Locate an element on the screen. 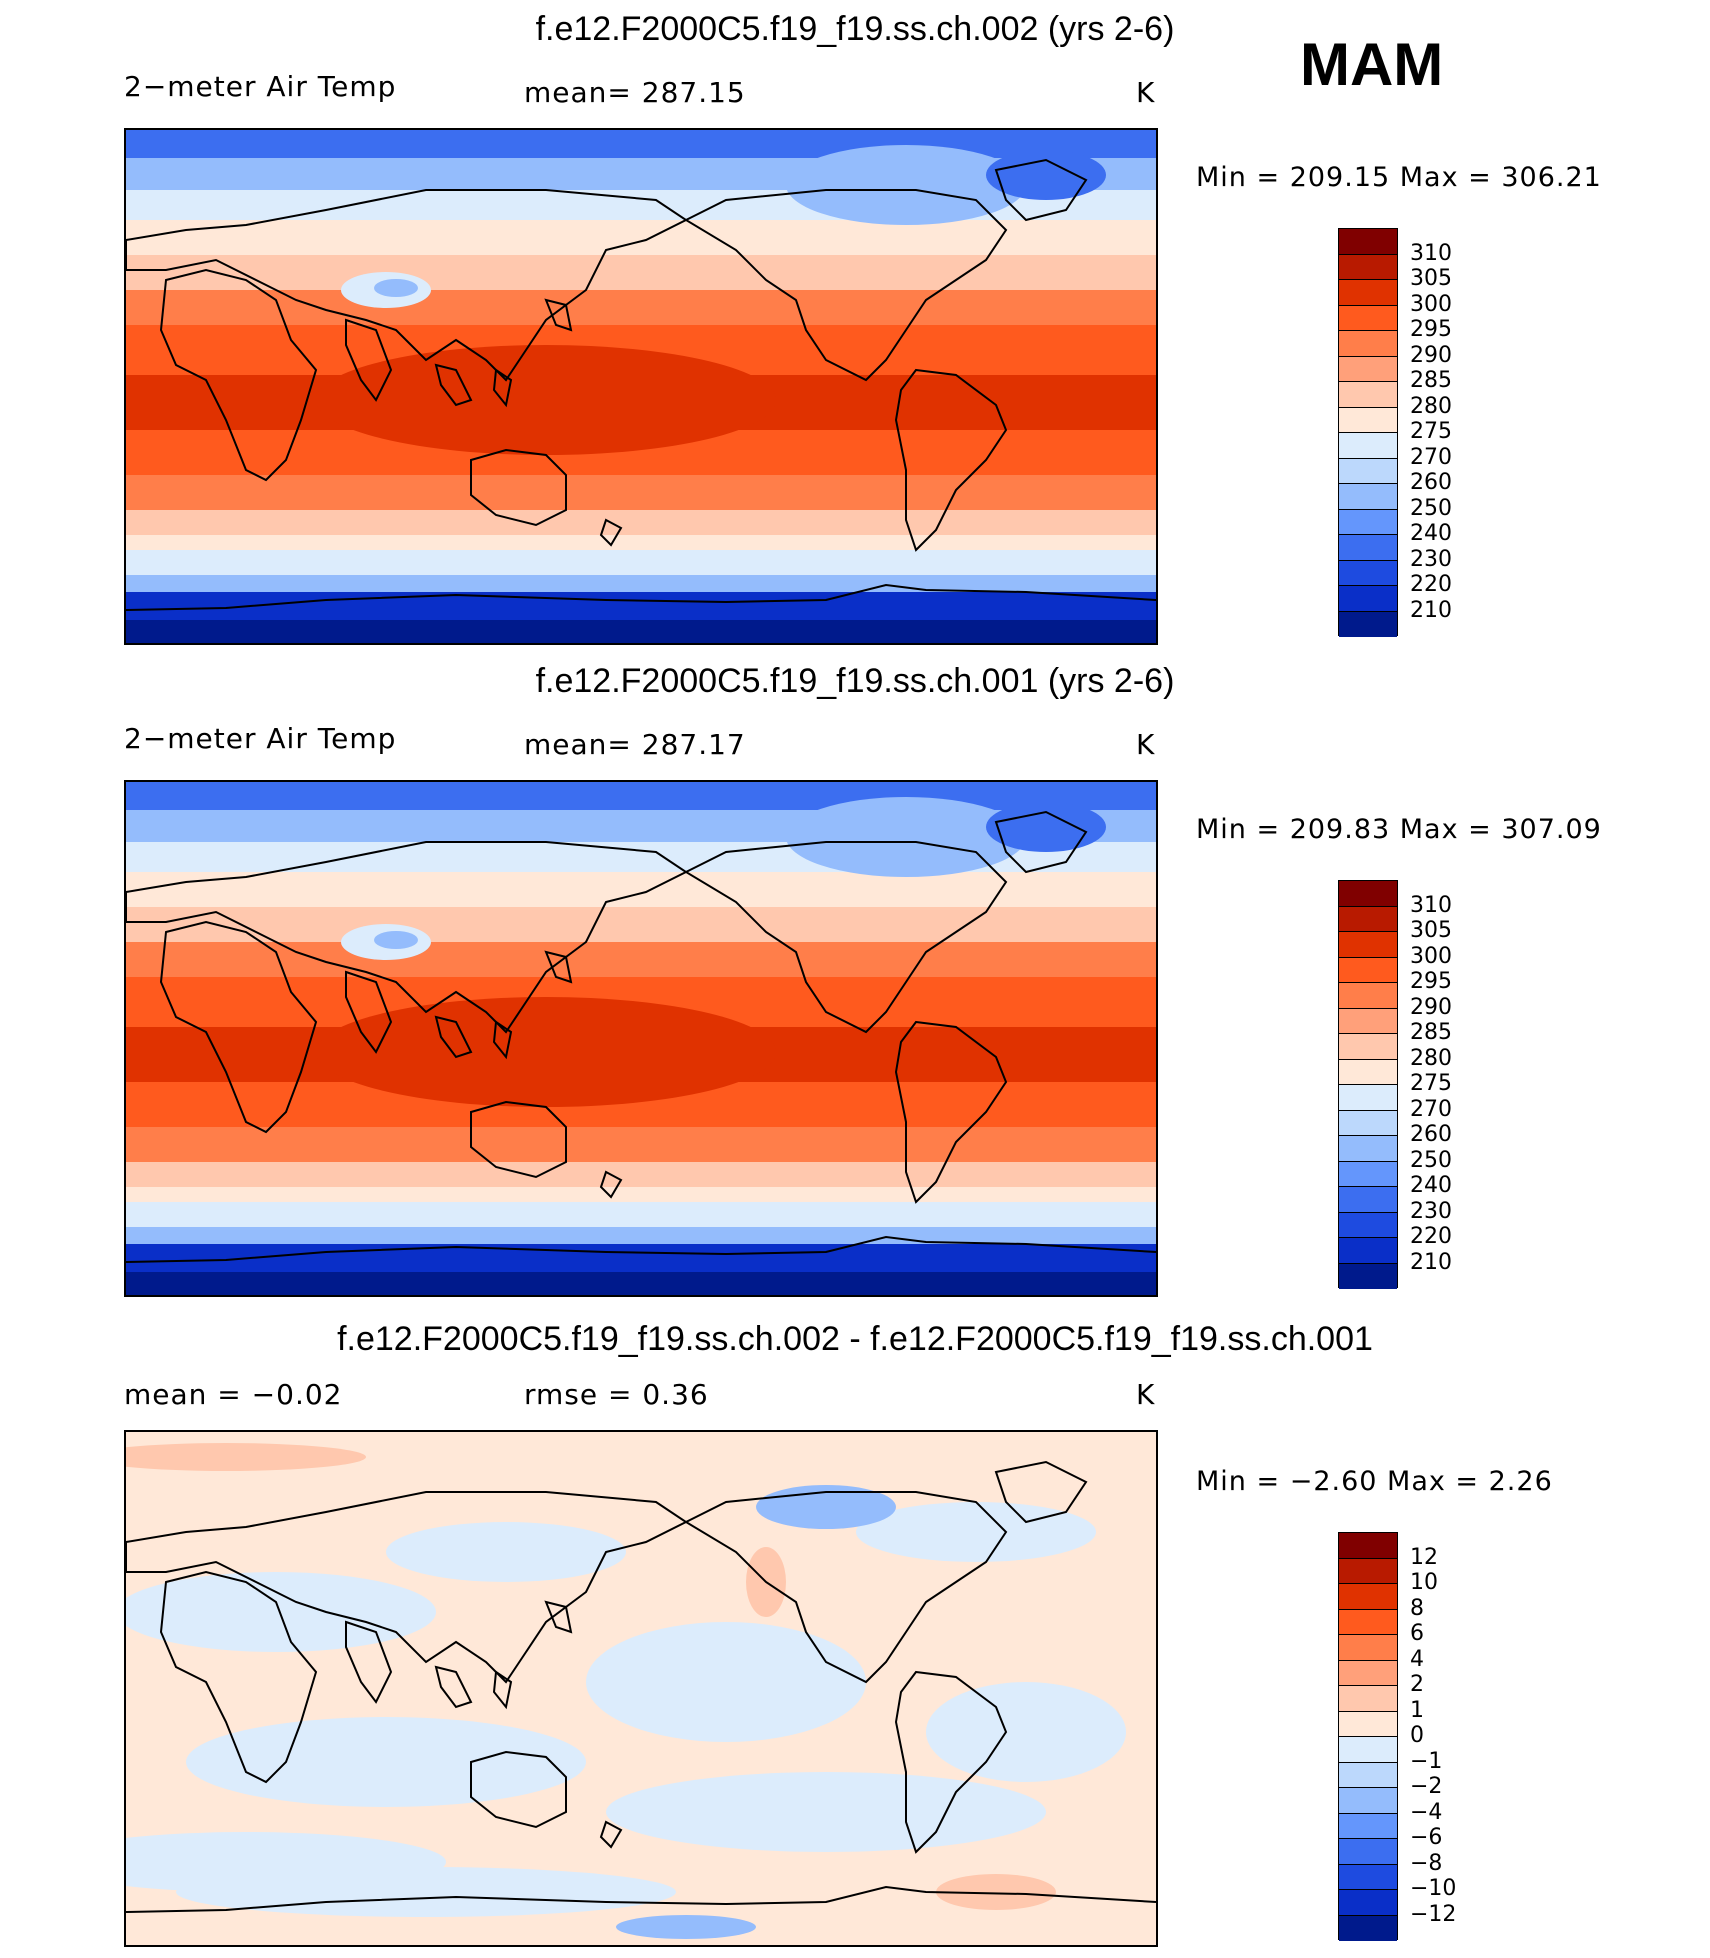  colorbar-tick-label: 270 is located at coordinates (1431, 457).